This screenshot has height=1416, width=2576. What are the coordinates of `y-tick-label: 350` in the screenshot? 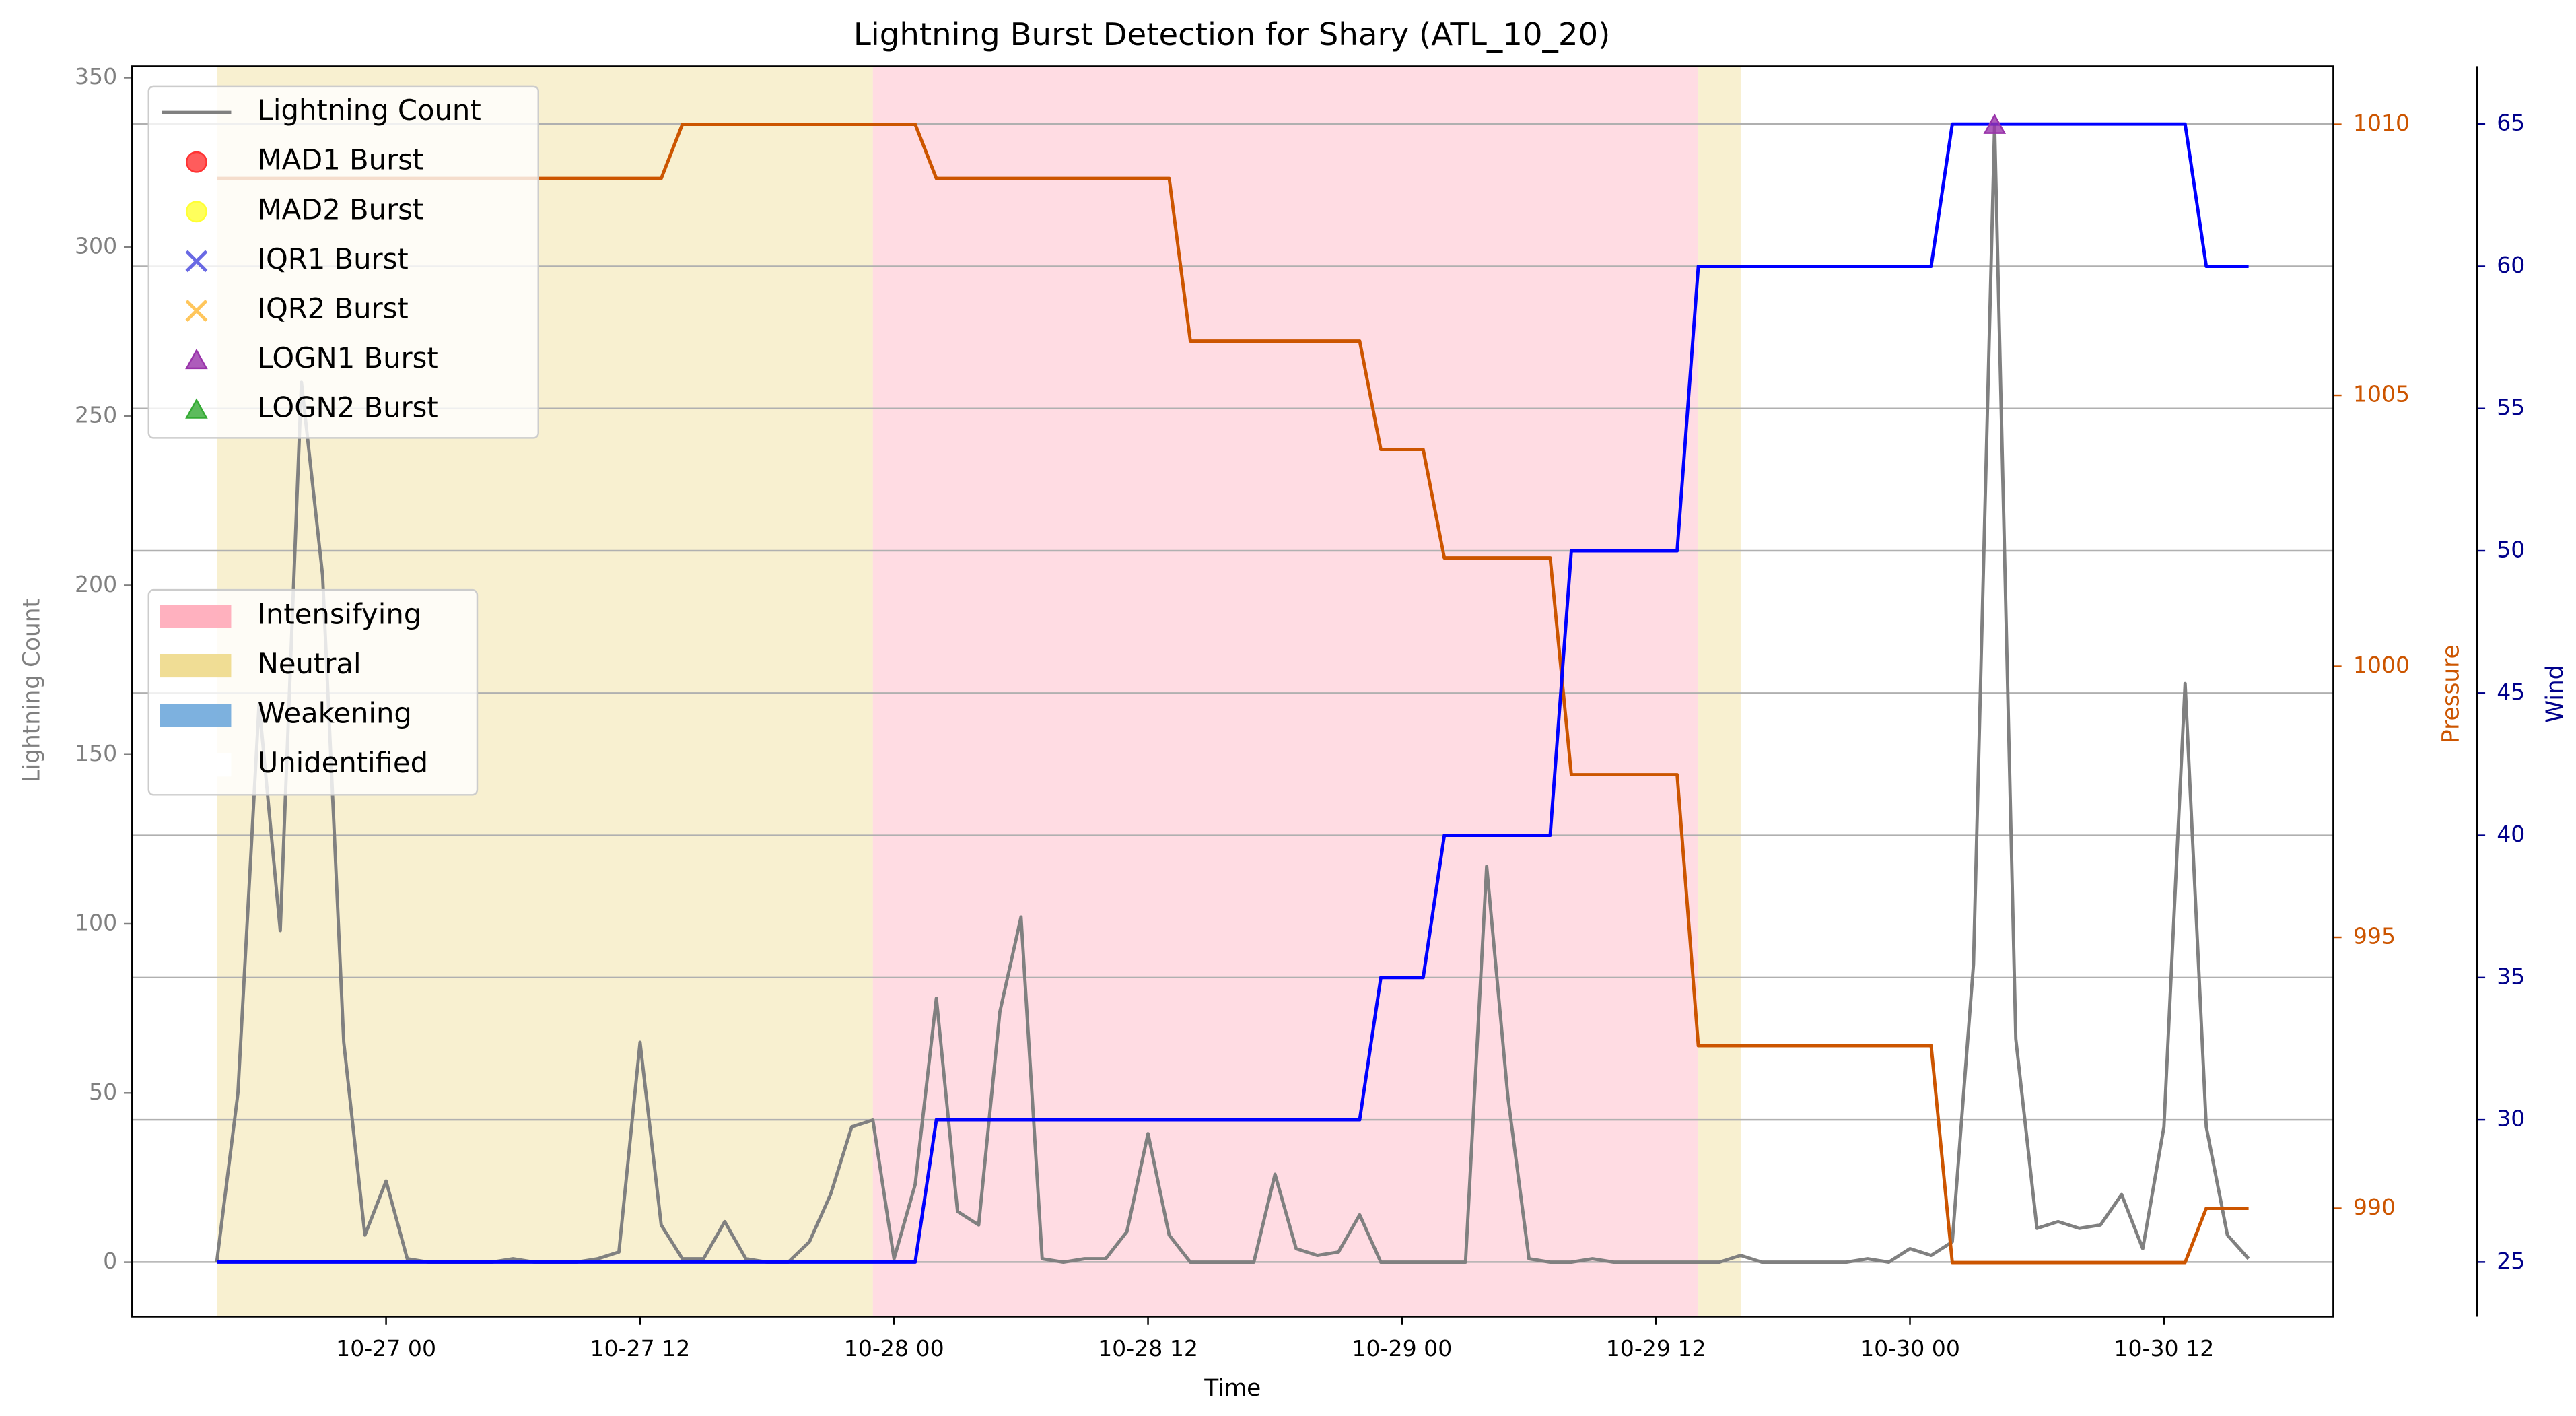 It's located at (96, 76).